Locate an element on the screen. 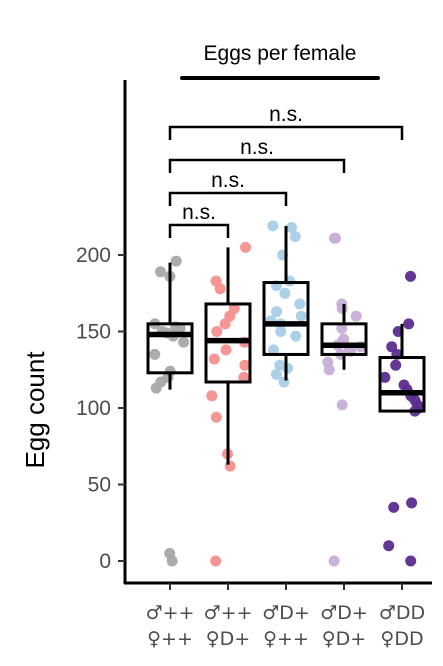 This screenshot has height=666, width=443. y-tick-label: 50 is located at coordinates (99, 485).